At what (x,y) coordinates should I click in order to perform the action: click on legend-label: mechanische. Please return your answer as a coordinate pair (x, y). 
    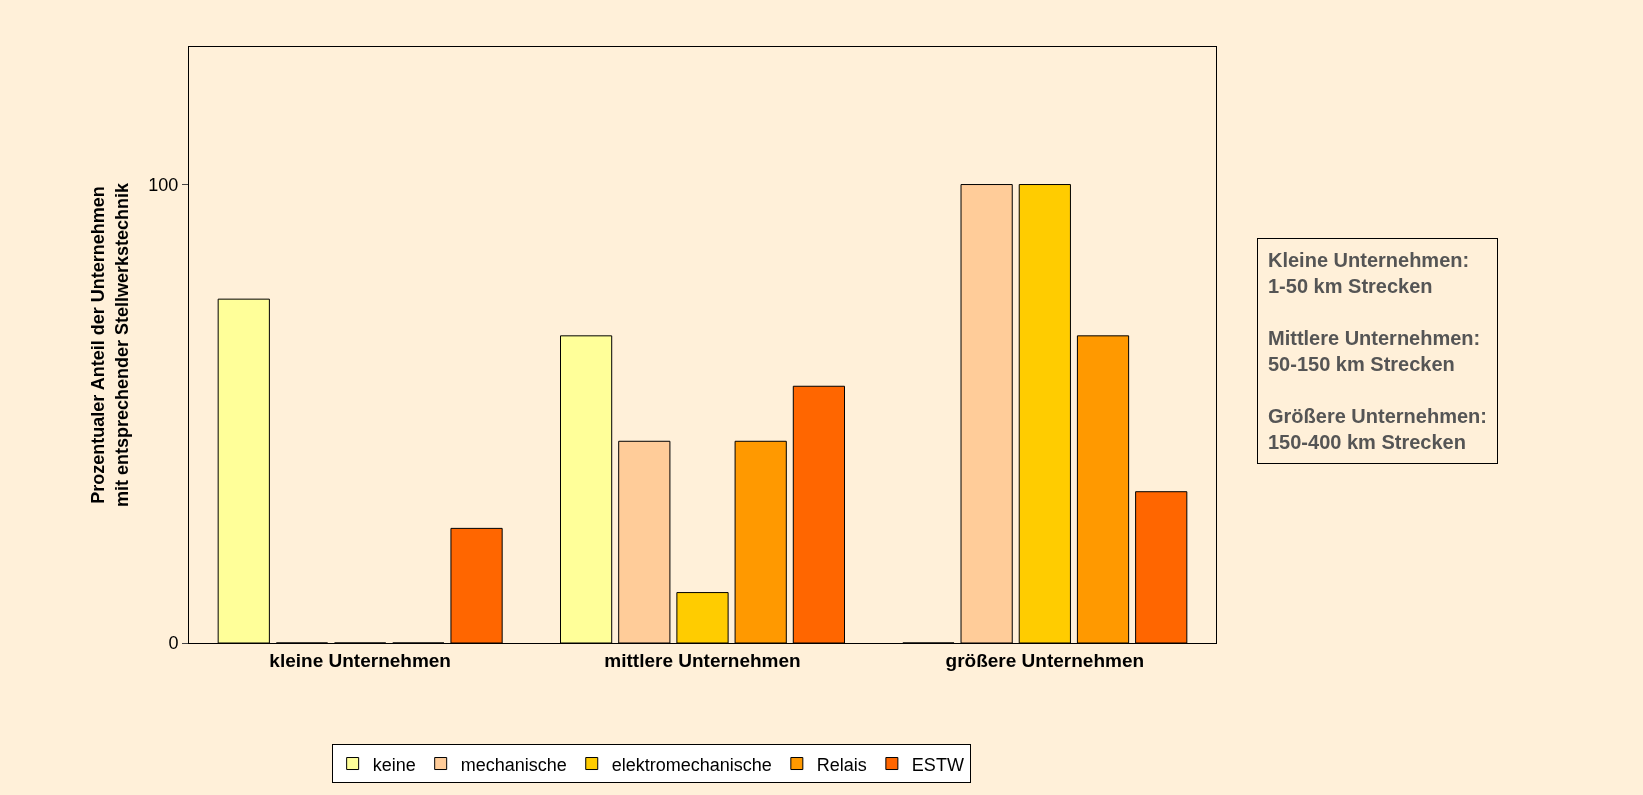
    Looking at the image, I should click on (513, 764).